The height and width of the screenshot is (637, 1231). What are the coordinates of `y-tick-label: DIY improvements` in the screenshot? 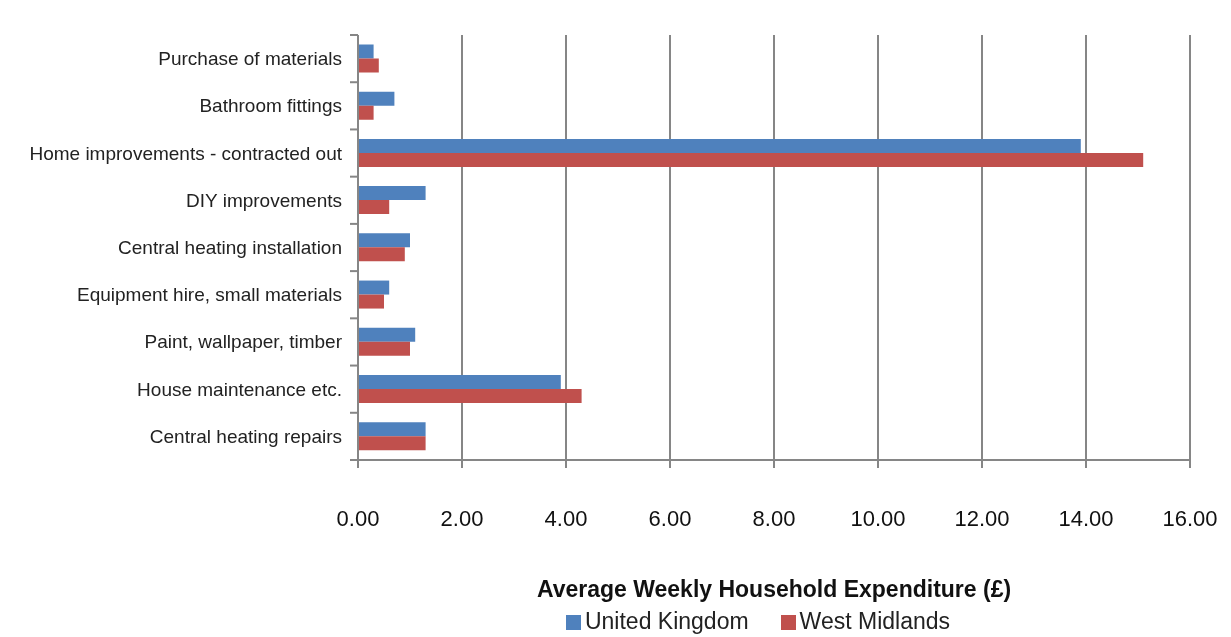 It's located at (264, 200).